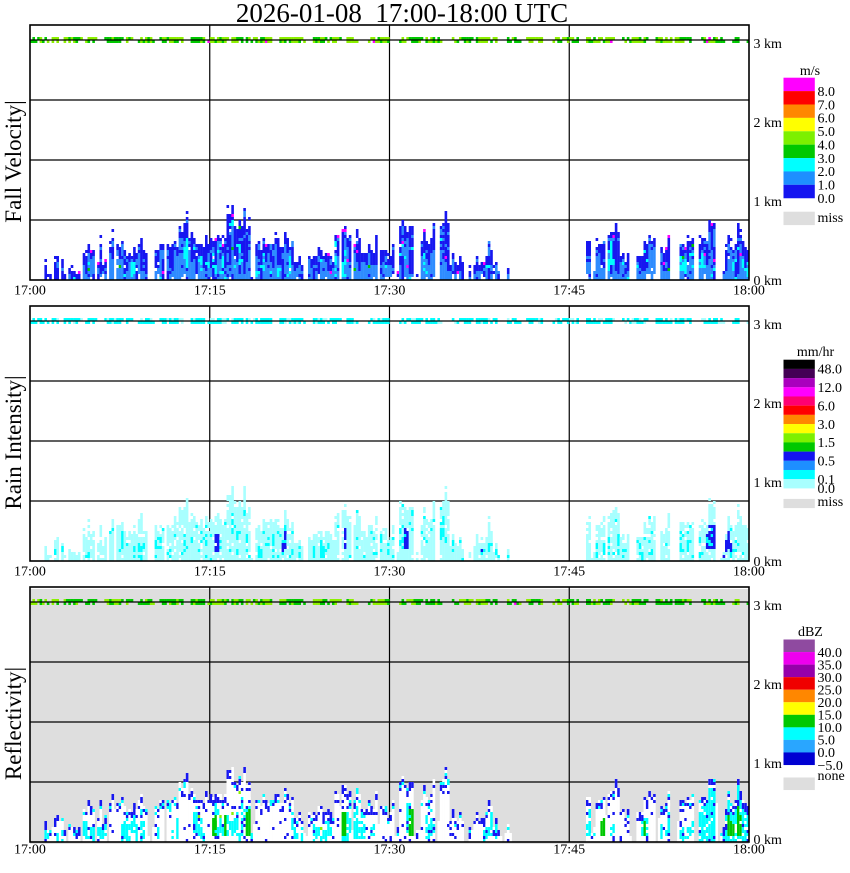 Image resolution: width=850 pixels, height=873 pixels. I want to click on svg-text: dBZ, so click(810, 632).